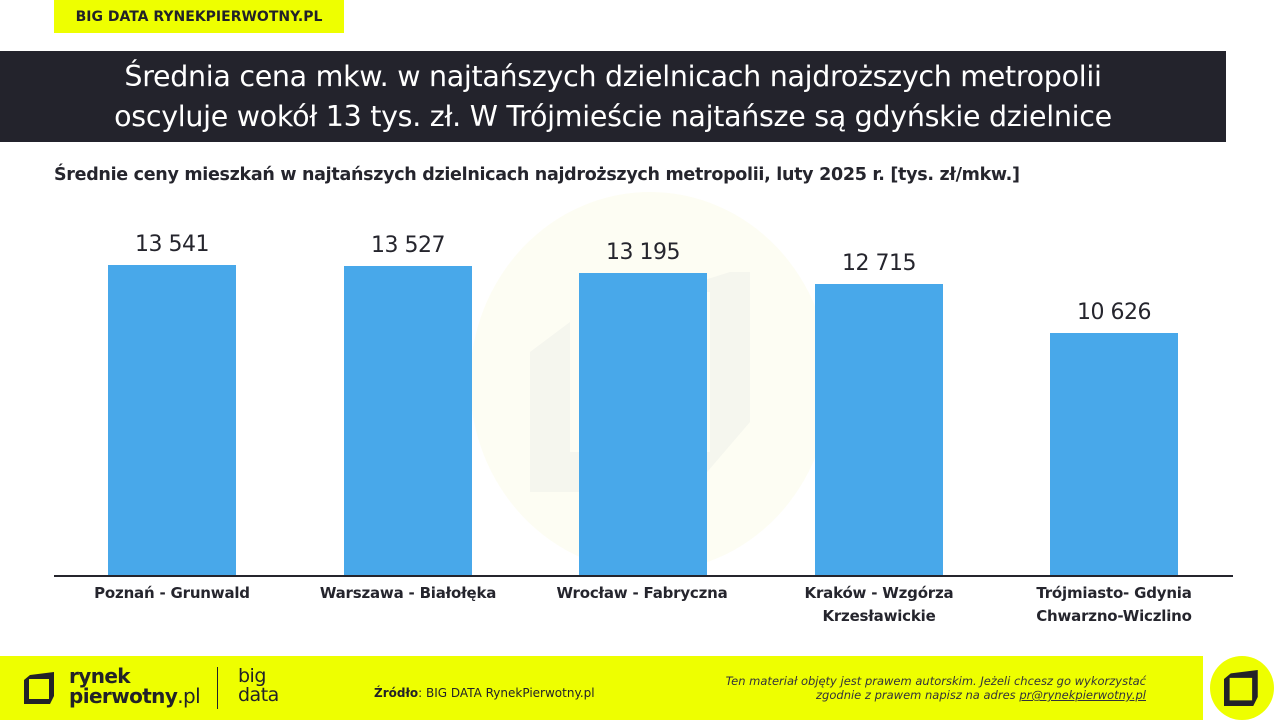 This screenshot has width=1280, height=720. What do you see at coordinates (217, 688) in the screenshot?
I see `logo-divider` at bounding box center [217, 688].